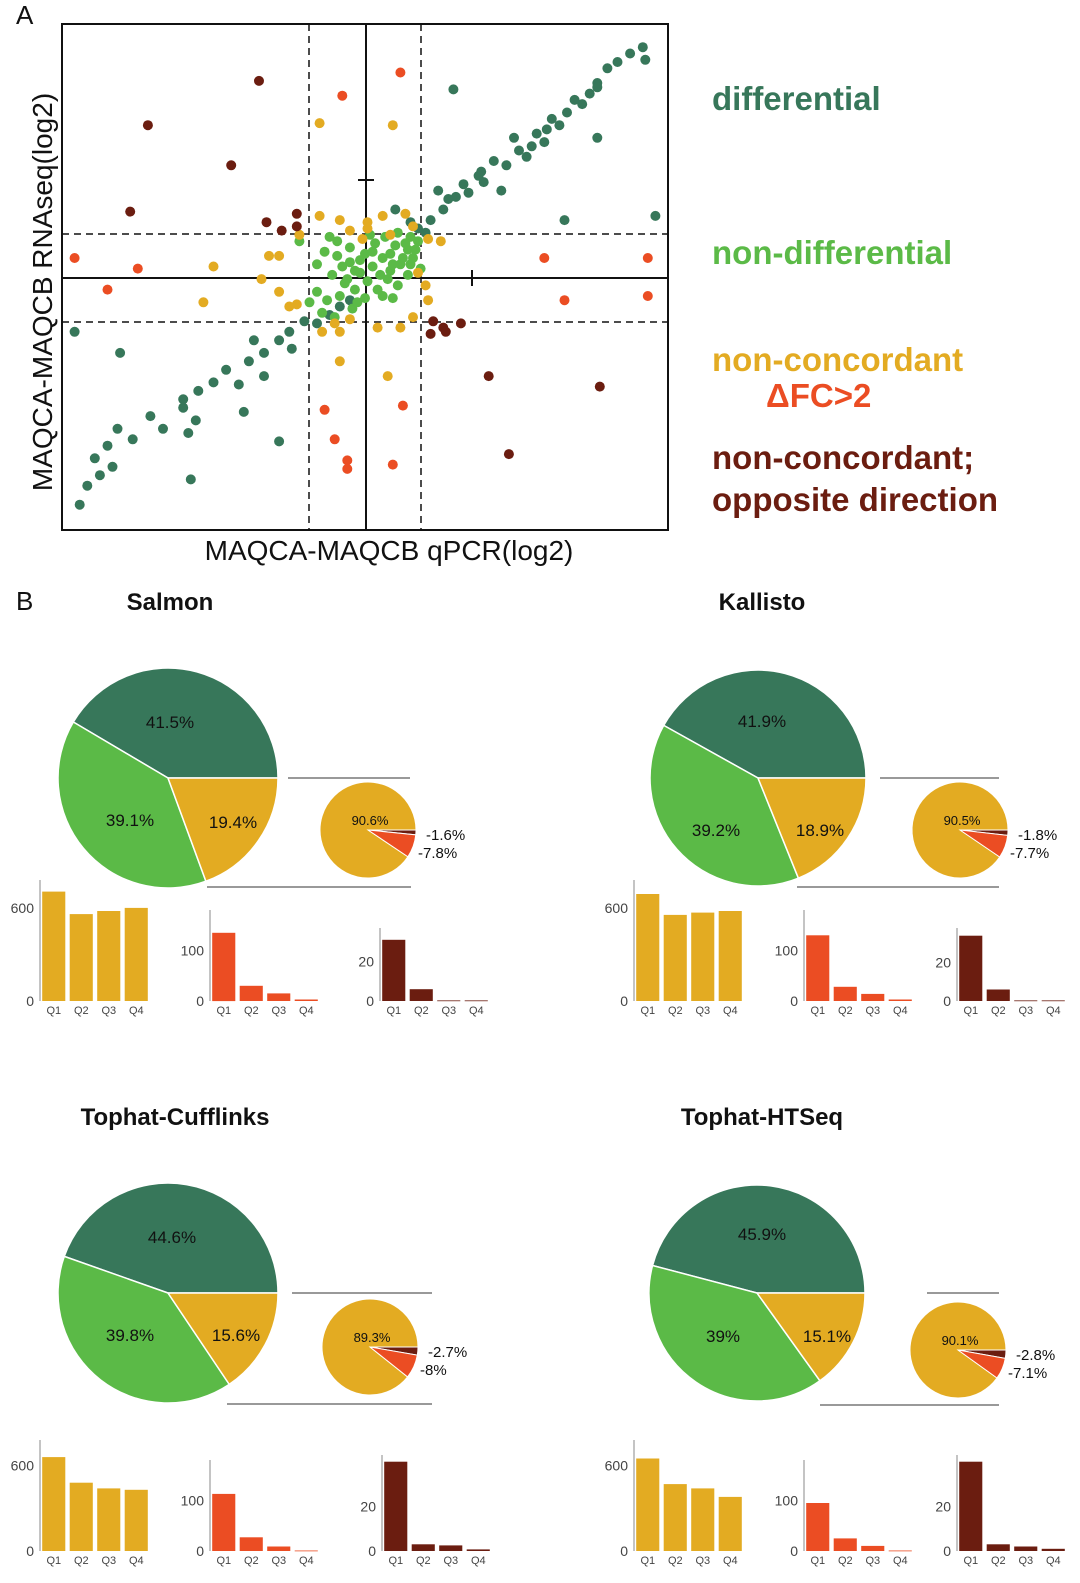 The width and height of the screenshot is (1080, 1583). I want to click on legend-opp2: opposite direction, so click(855, 499).